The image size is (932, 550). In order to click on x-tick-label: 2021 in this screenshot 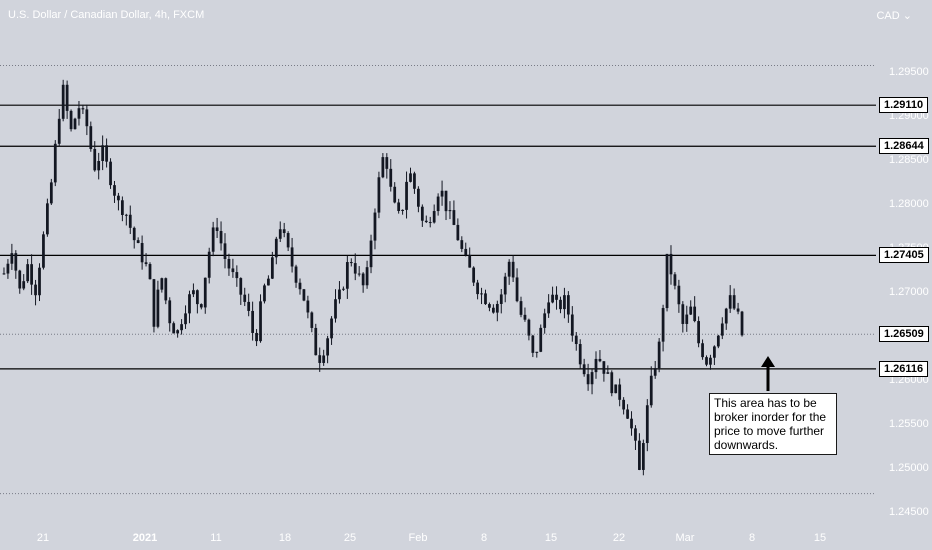, I will do `click(145, 538)`.